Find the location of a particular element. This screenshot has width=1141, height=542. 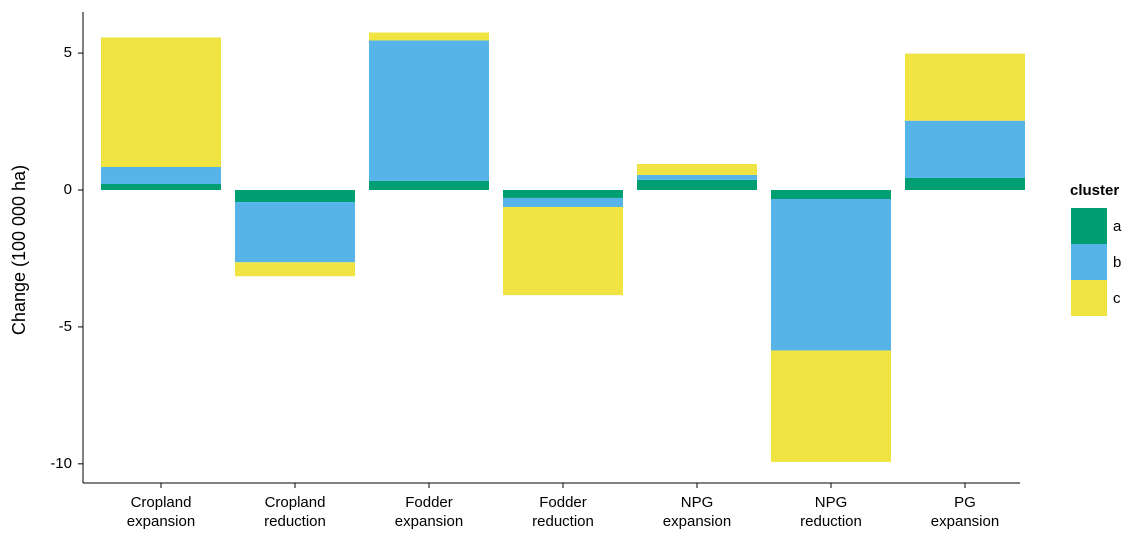

x-tick-label: Cropland reduction is located at coordinates (295, 512).